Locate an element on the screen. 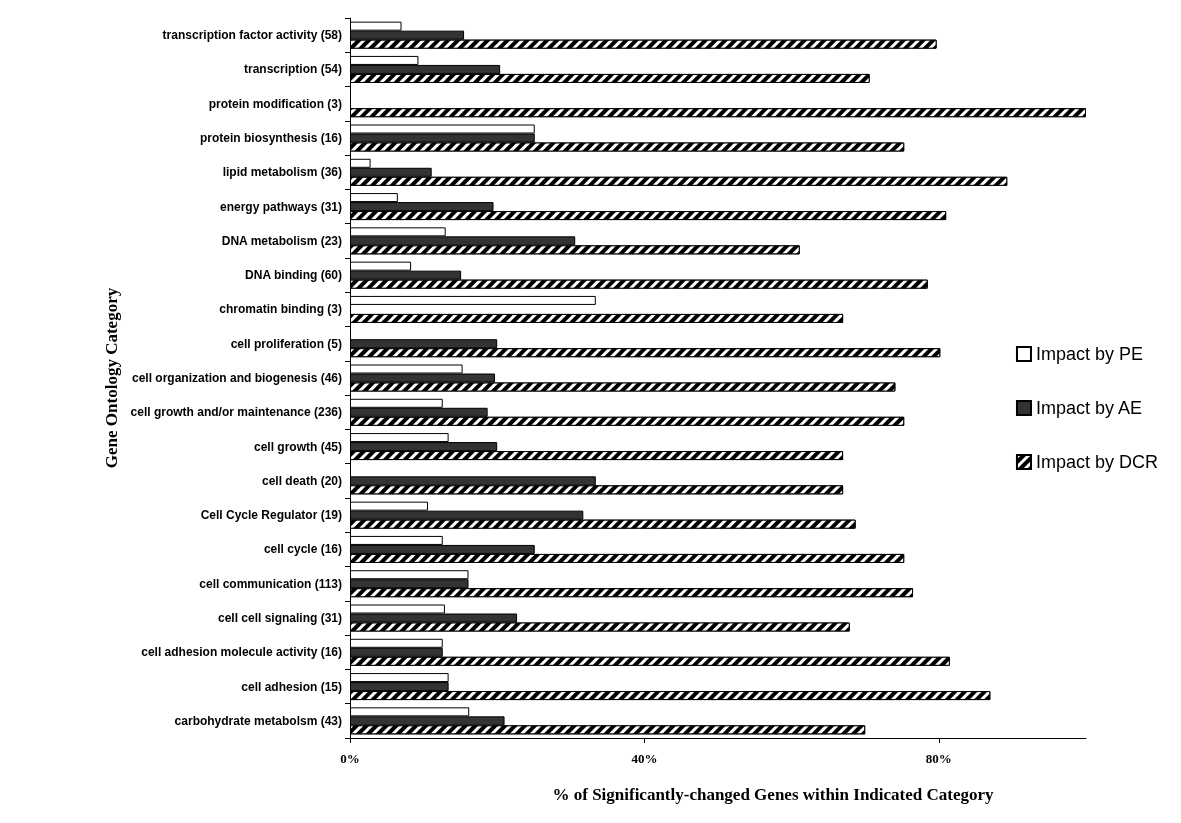  x-axis-title: % of Significantly-changed Genes within Indicated Category is located at coordinates (773, 794).